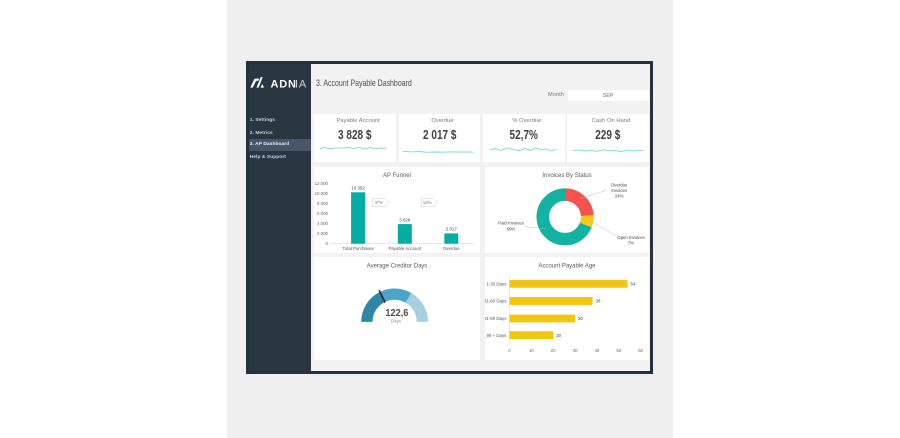 This screenshot has width=900, height=438. Describe the element at coordinates (452, 228) in the screenshot. I see `svg-text: 2 017` at that location.